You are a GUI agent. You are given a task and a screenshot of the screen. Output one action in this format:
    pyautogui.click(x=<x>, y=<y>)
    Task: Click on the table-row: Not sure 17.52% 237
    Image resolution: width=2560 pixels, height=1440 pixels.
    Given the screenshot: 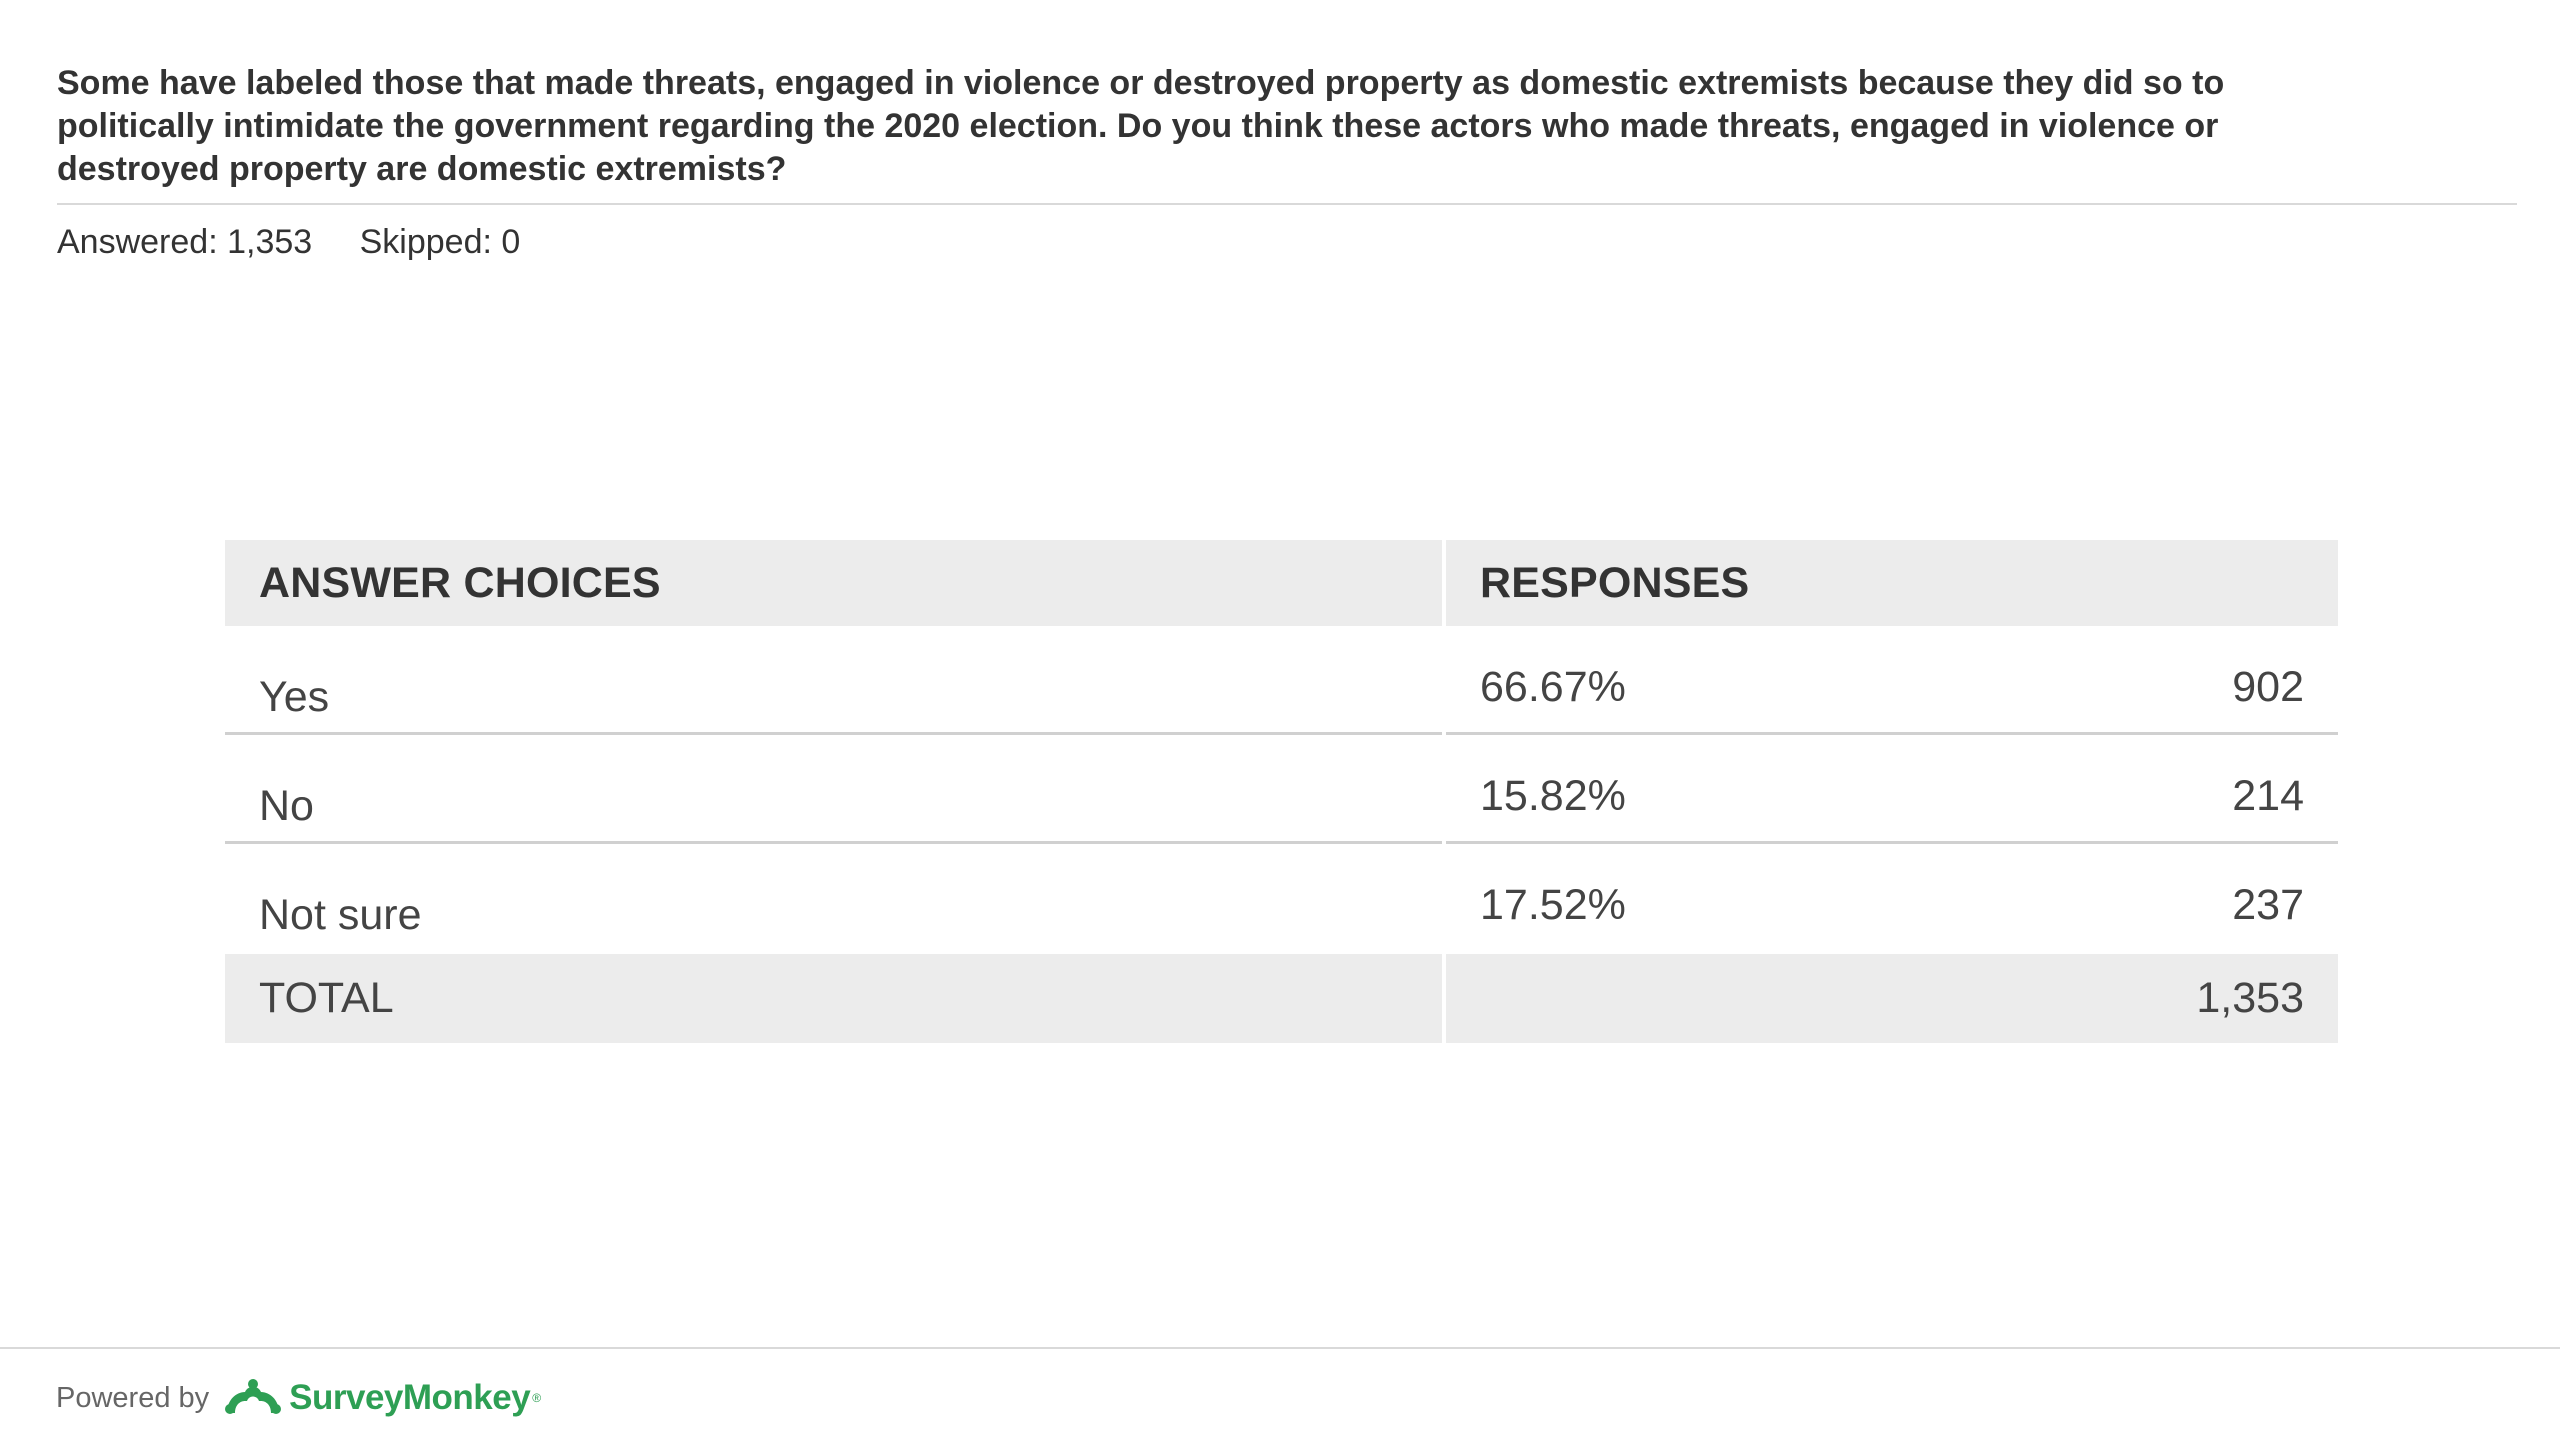 What is the action you would take?
    pyautogui.click(x=1281, y=899)
    